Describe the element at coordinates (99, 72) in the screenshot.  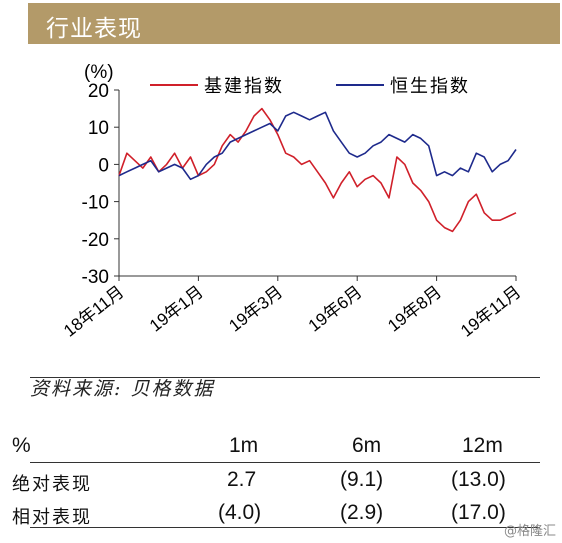
I see `y-axis-label: (%)` at that location.